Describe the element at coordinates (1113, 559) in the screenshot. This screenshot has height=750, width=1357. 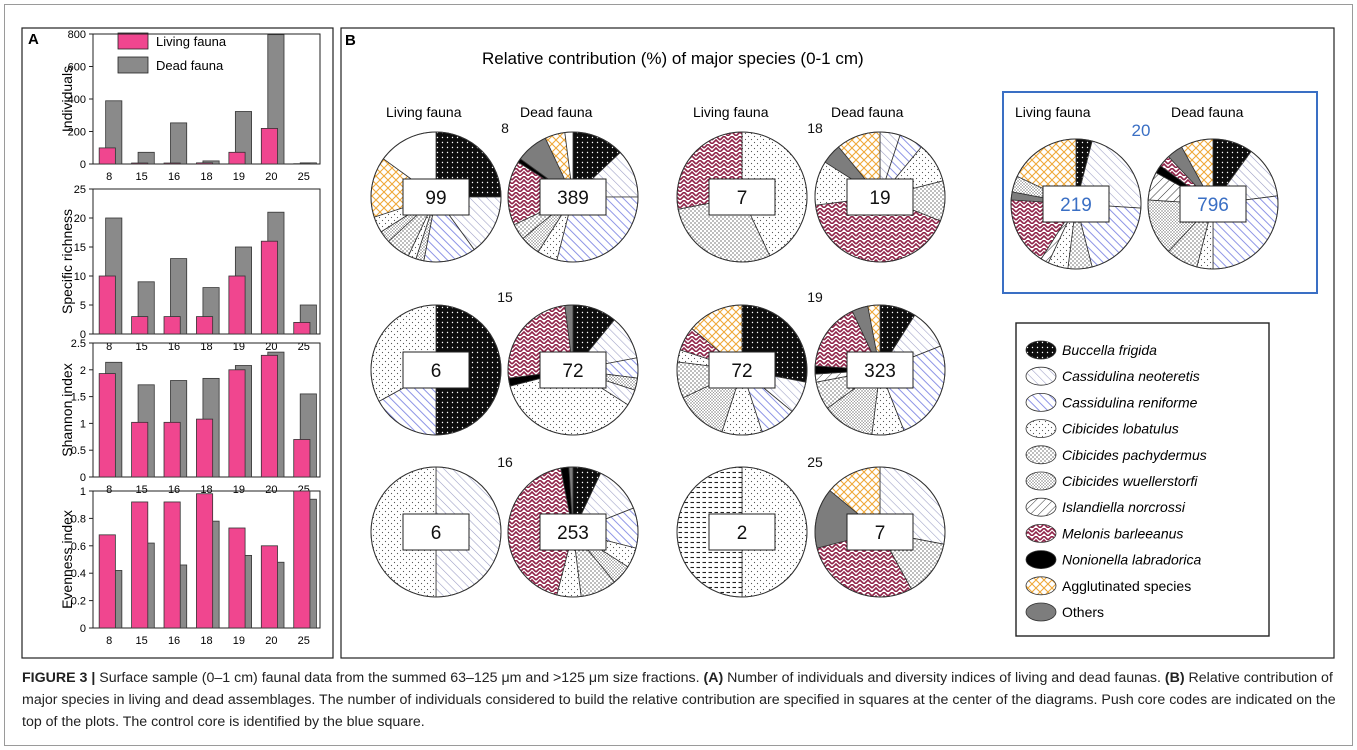
I see `species-legend-item: Nonionella labradorica` at that location.